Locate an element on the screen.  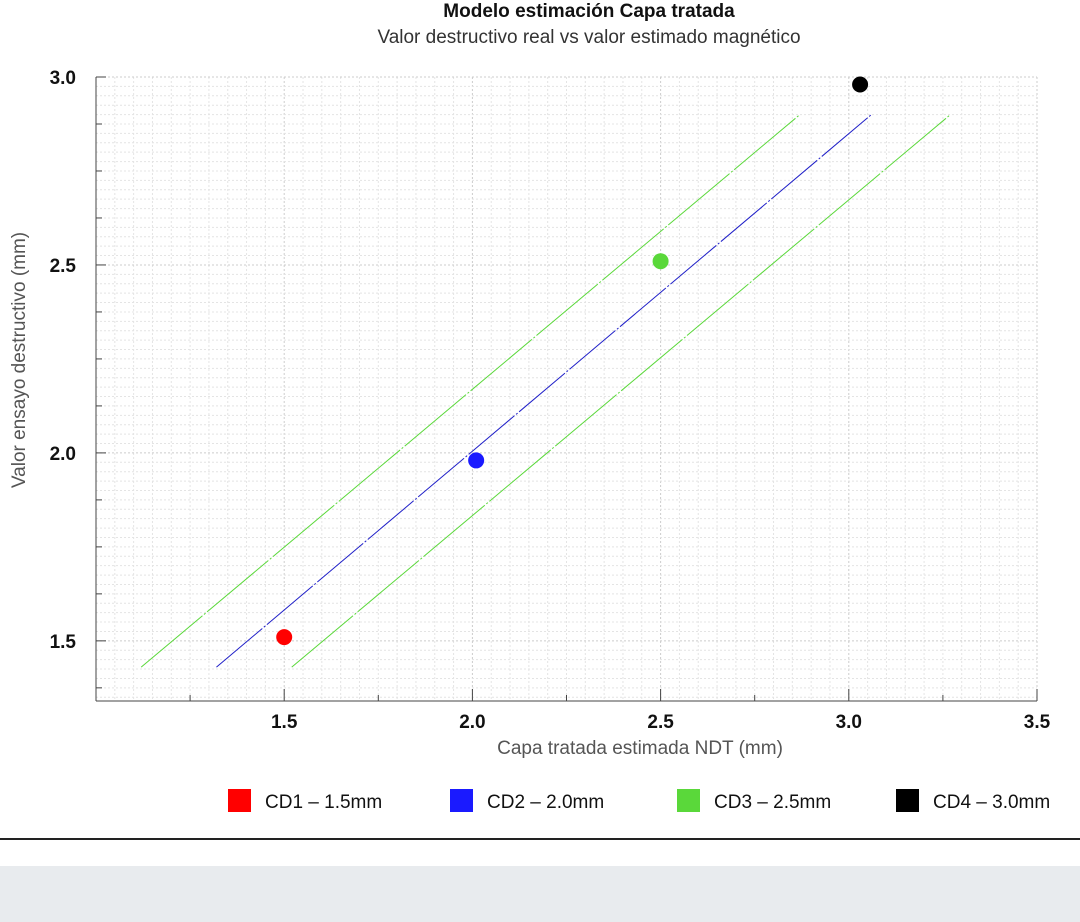
x-tick-label: 2.0 is located at coordinates (472, 722).